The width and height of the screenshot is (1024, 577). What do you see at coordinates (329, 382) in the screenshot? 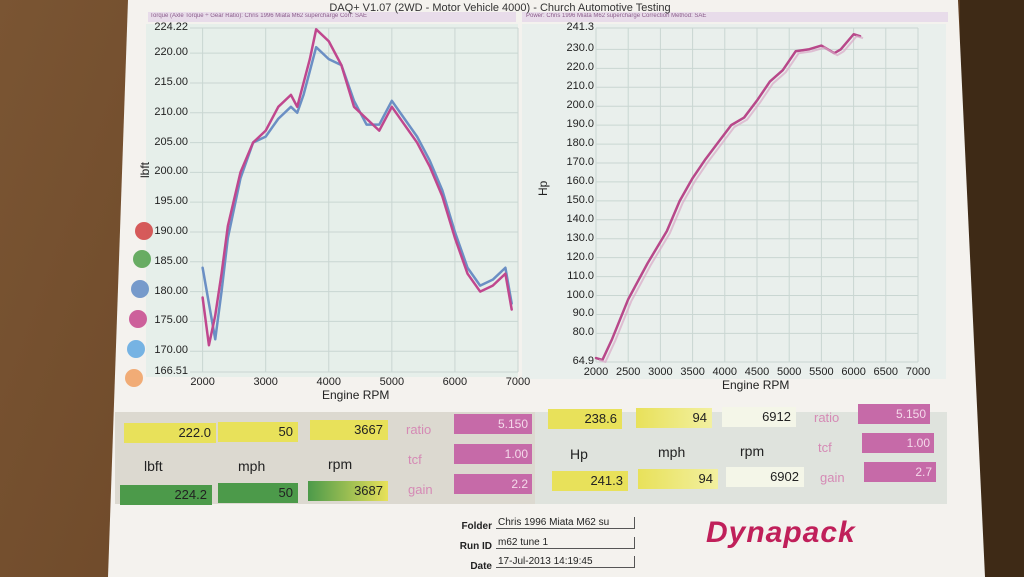
I see `torque-x-tick: 4000` at bounding box center [329, 382].